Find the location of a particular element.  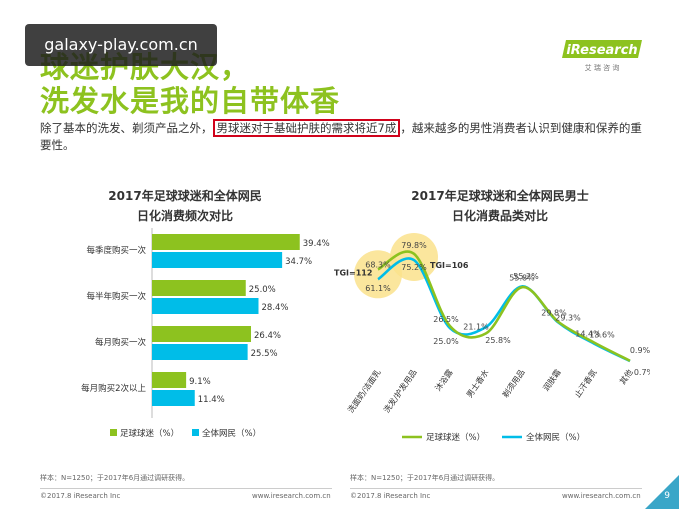

bar-category-label: 每半年购买一次 is located at coordinates (116, 296).